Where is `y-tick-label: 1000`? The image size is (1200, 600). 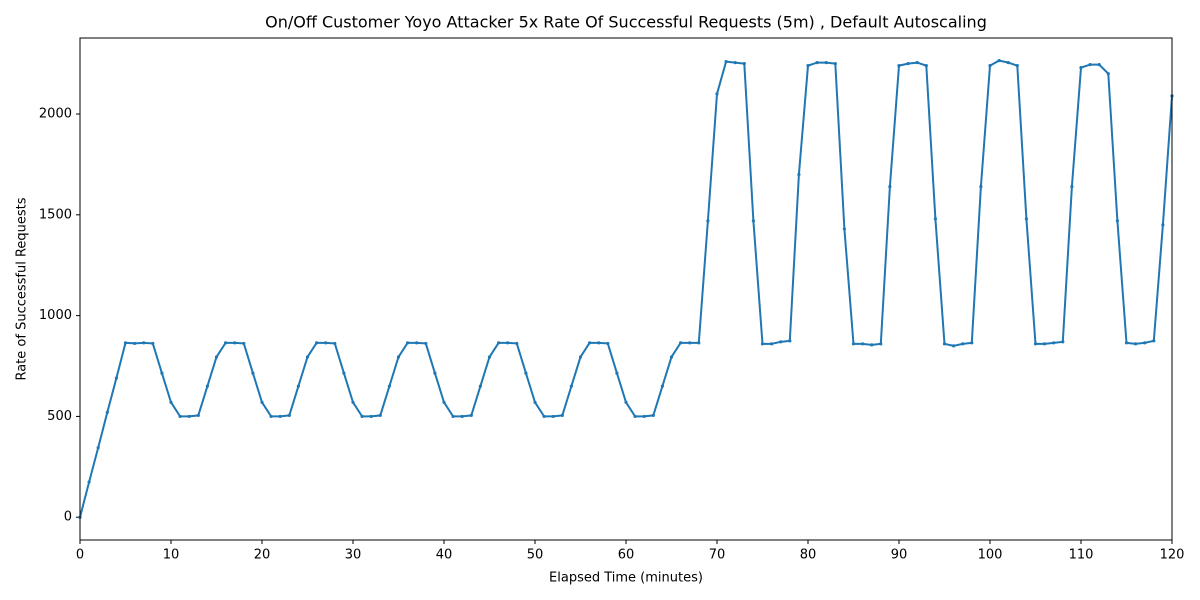 y-tick-label: 1000 is located at coordinates (55, 315).